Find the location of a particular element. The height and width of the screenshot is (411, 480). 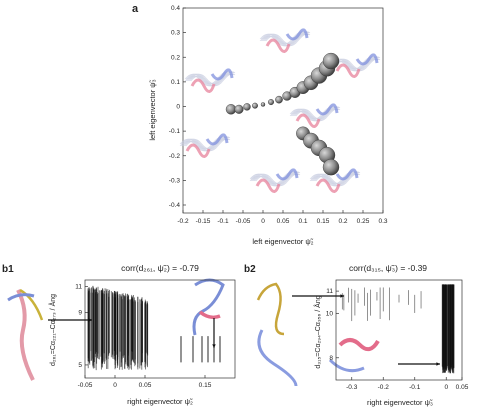

panel-a-label: a is located at coordinates (135, 9).